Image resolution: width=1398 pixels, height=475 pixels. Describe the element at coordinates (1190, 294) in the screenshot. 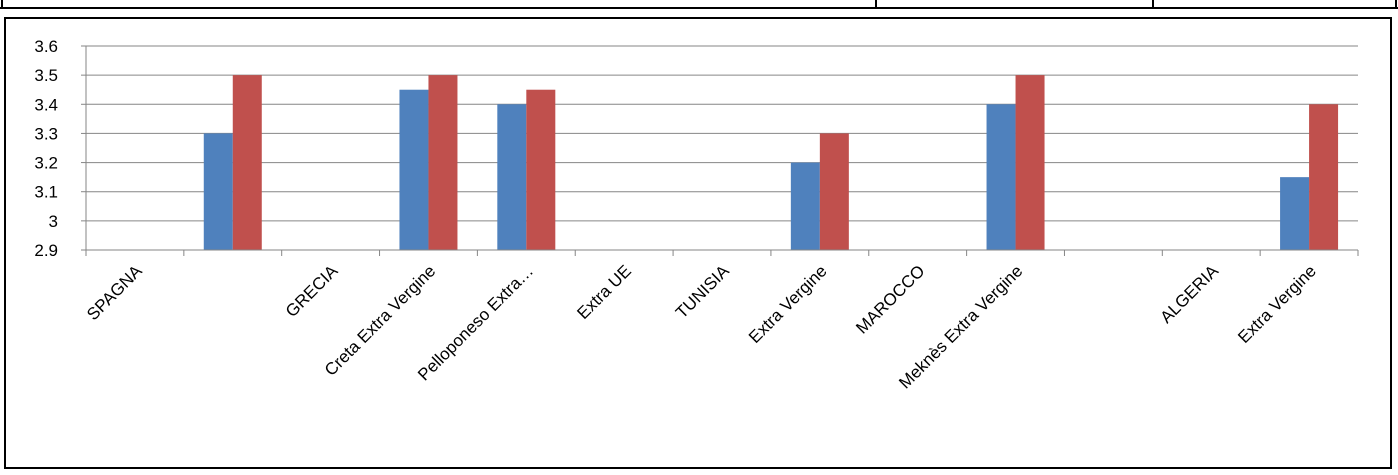

I see `x-category-label: ALGERIA` at that location.